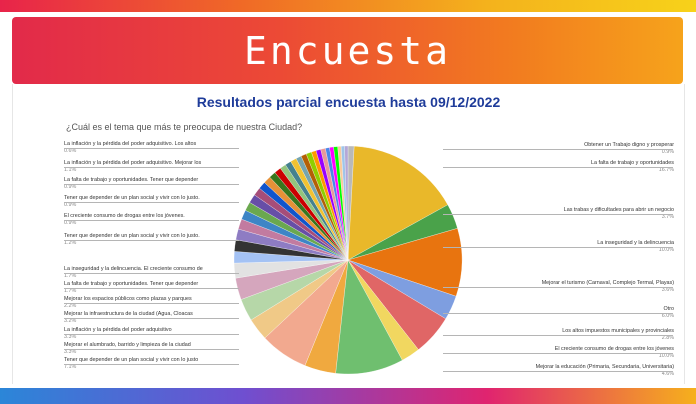  Describe the element at coordinates (70, 169) in the screenshot. I see `legend-label-percent: 1.1%` at that location.